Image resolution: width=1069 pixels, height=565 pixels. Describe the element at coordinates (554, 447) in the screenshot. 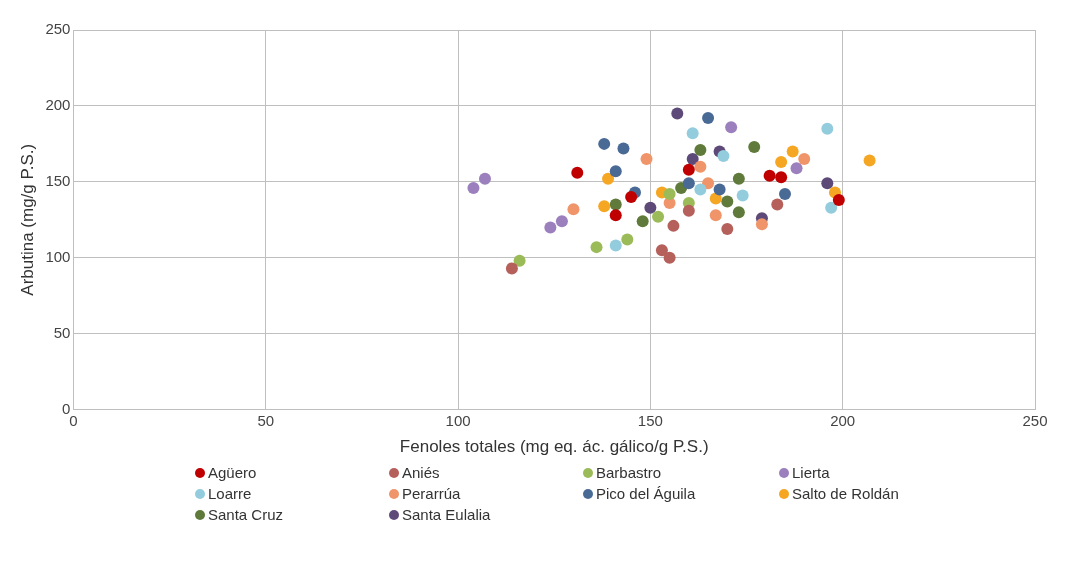

I see `x-axis-title: Fenoles totales (mg eq. ác. gálico/g P.S.)` at that location.